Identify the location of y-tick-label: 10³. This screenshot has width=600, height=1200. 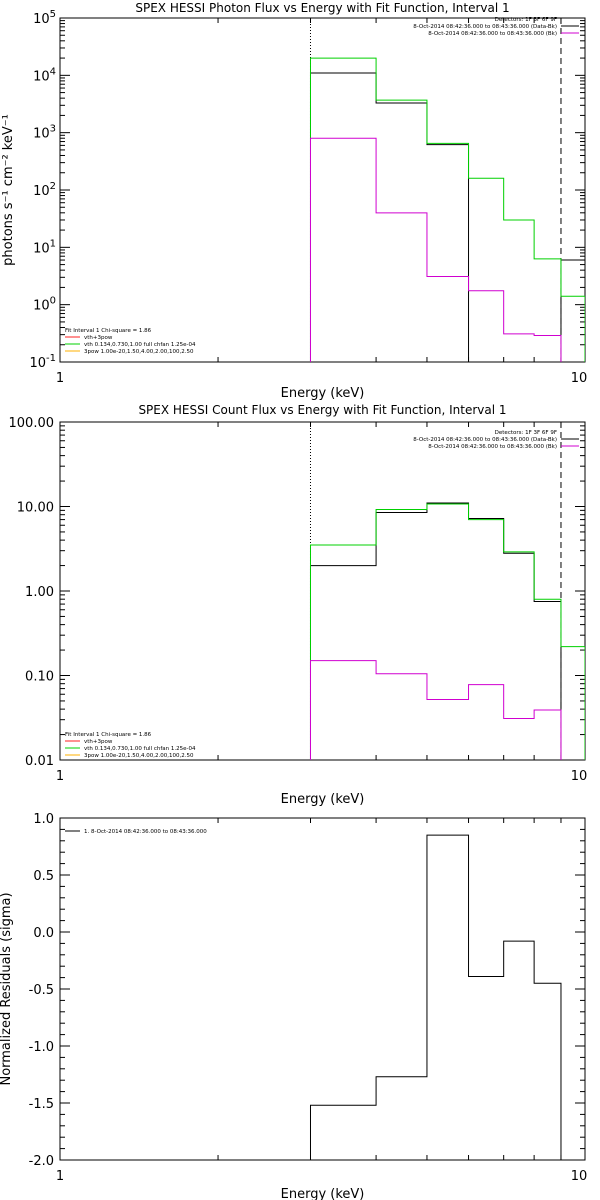
(44, 133).